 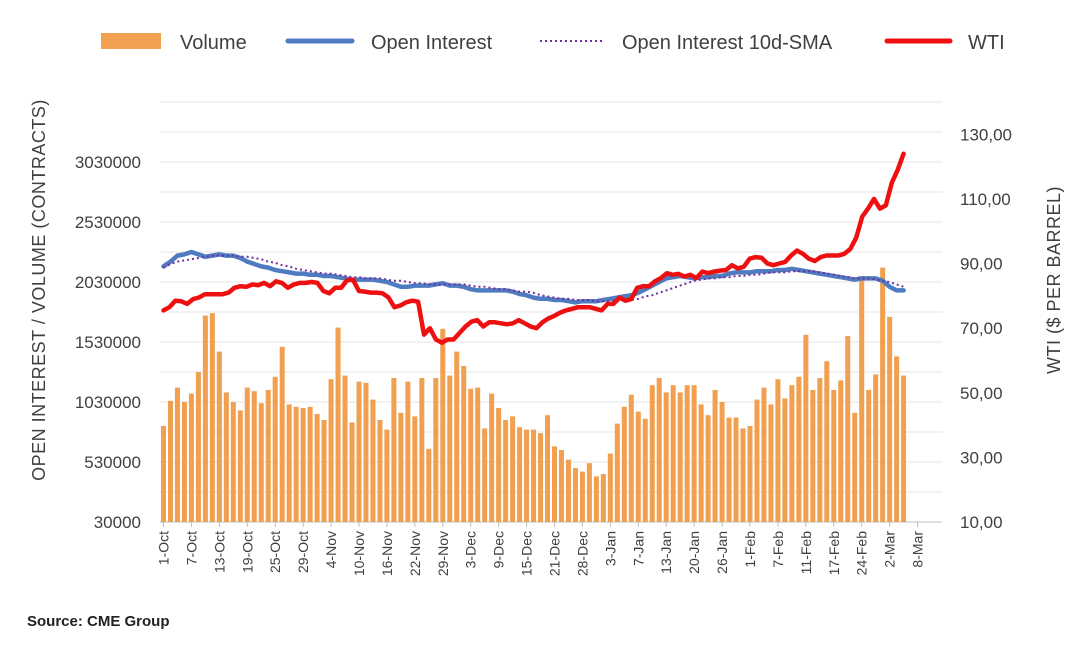 What do you see at coordinates (163, 548) in the screenshot?
I see `x-tick-label: 1-Oct` at bounding box center [163, 548].